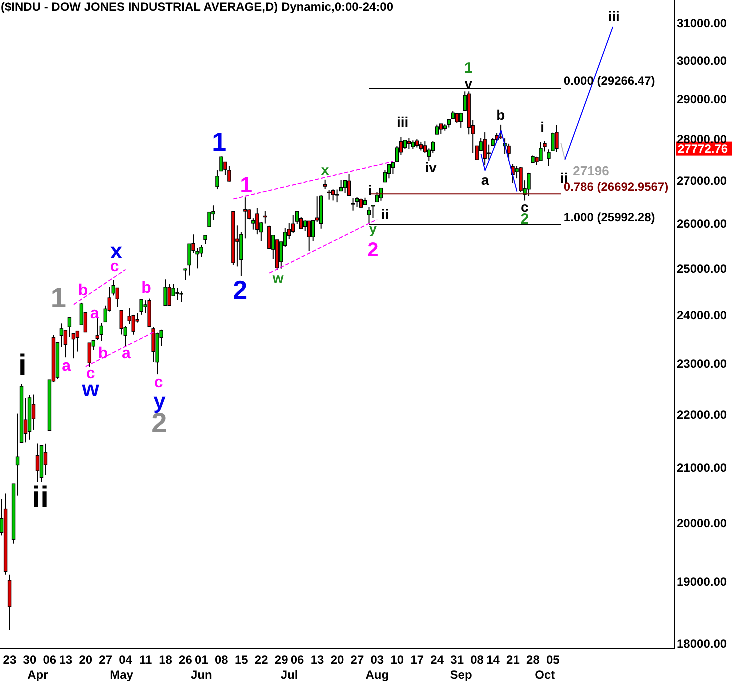 This screenshot has height=687, width=732. Describe the element at coordinates (702, 523) in the screenshot. I see `y-tick-label: 20000.00` at that location.